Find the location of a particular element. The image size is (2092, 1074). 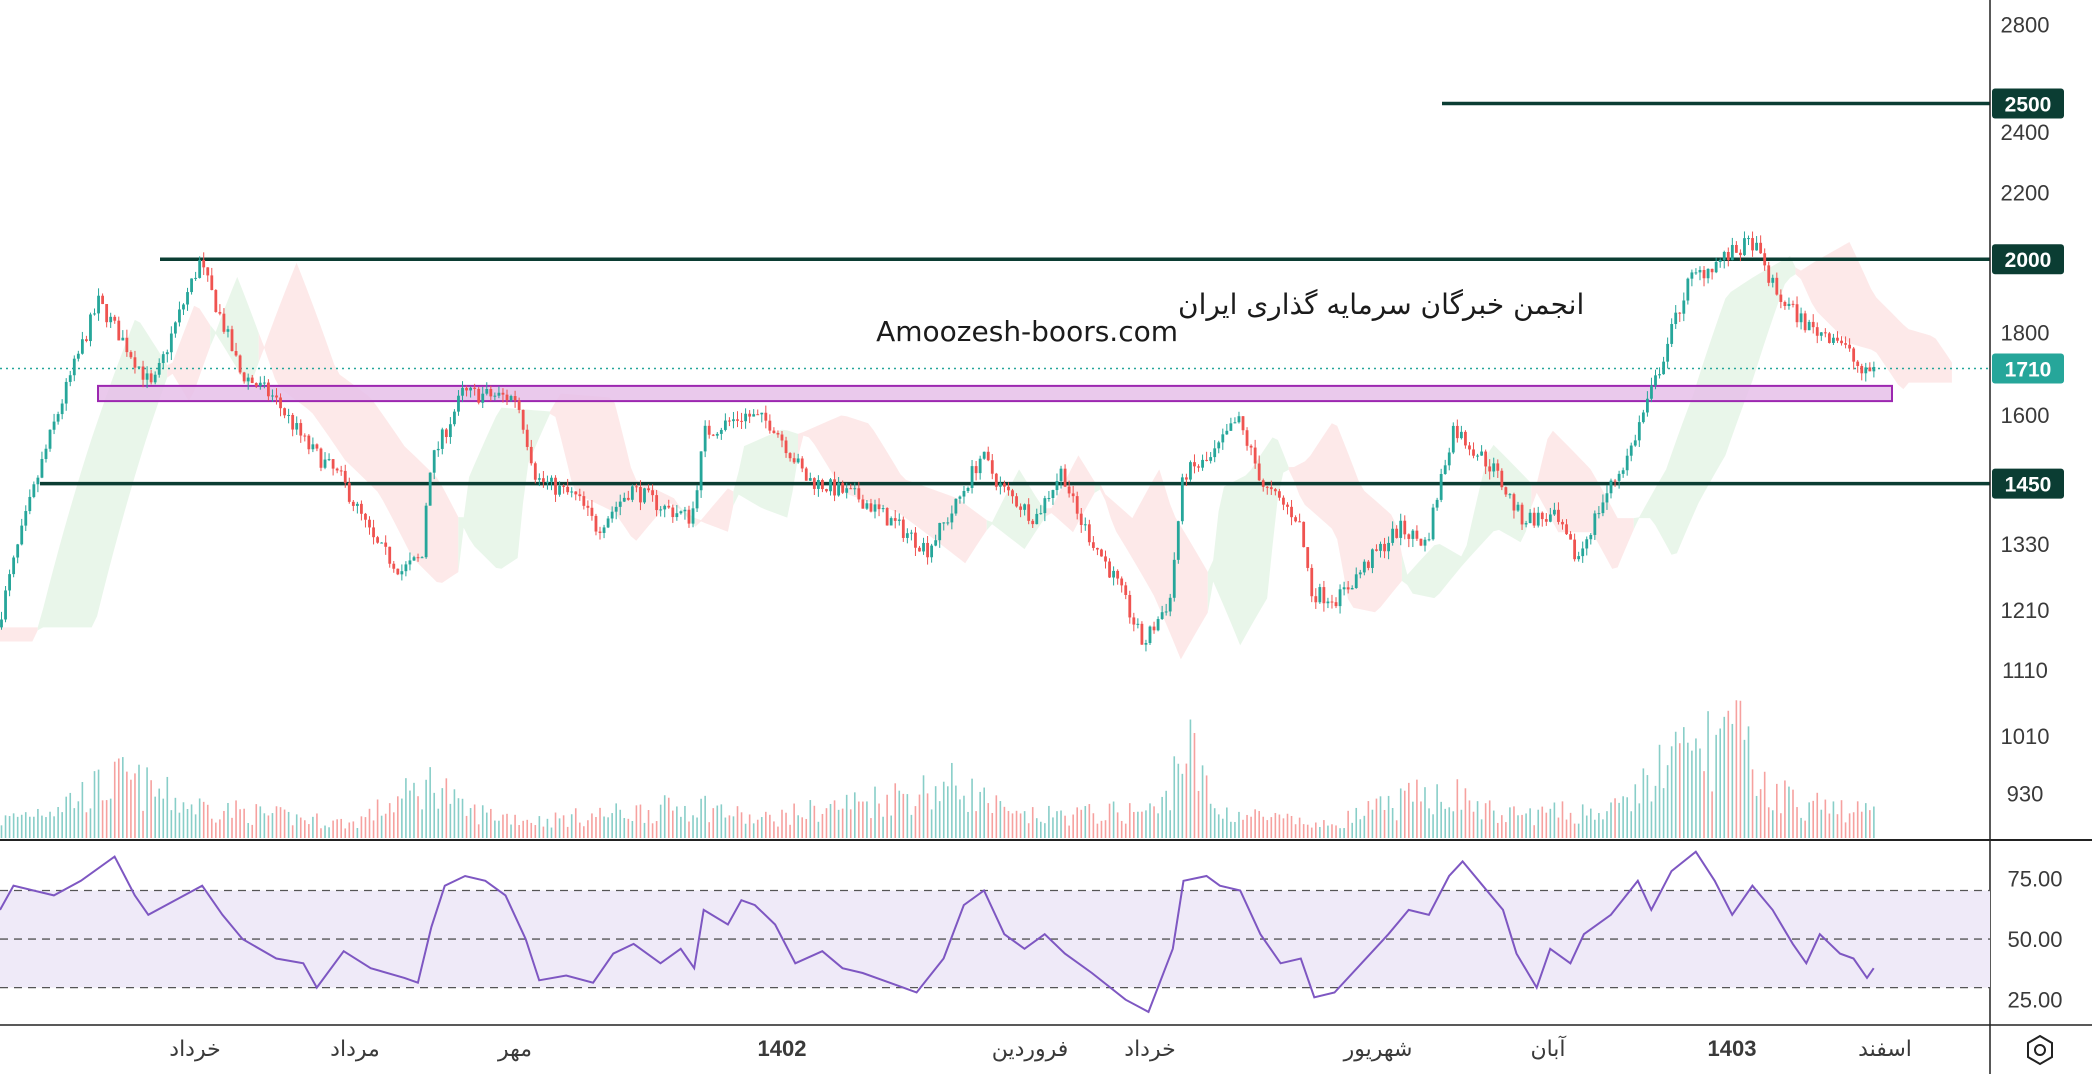

price-tick-label: 1010 is located at coordinates (2025, 736).